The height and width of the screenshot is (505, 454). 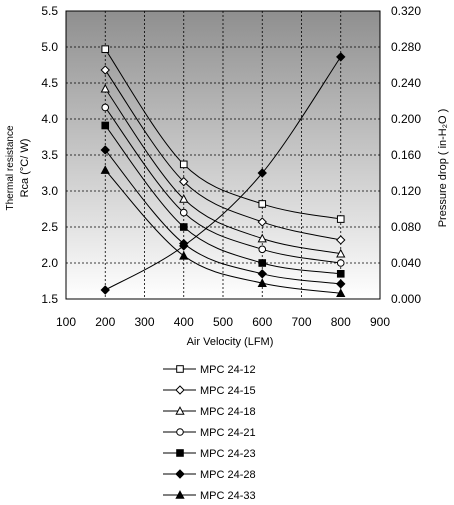 What do you see at coordinates (49, 11) in the screenshot?
I see `y-tick-label-left: 5.5` at bounding box center [49, 11].